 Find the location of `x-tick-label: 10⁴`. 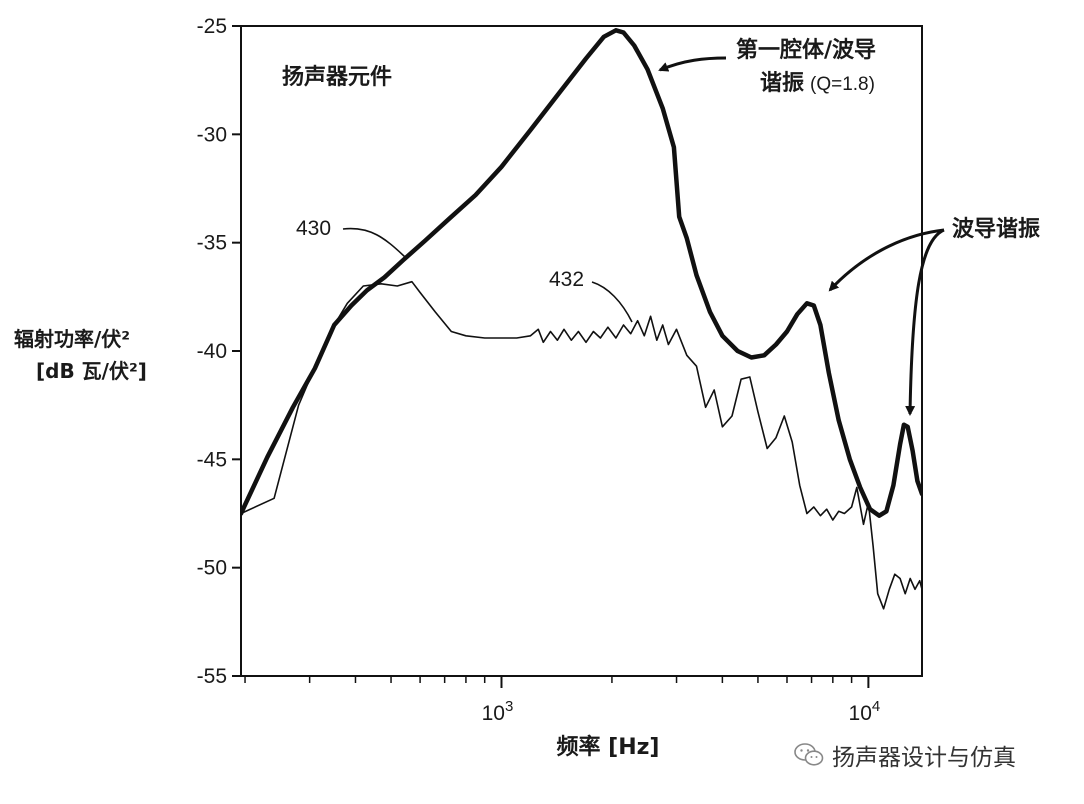

x-tick-label: 10⁴ is located at coordinates (865, 711).